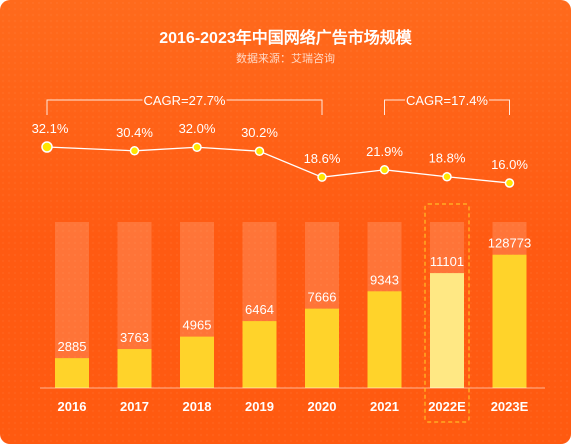  What do you see at coordinates (278, 165) in the screenshot?
I see `growth-rate-line` at bounding box center [278, 165].